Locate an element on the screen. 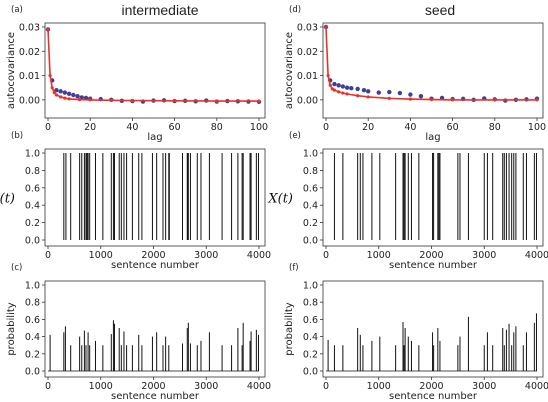 The width and height of the screenshot is (548, 402). y-tick-label: 0.00 is located at coordinates (307, 100).